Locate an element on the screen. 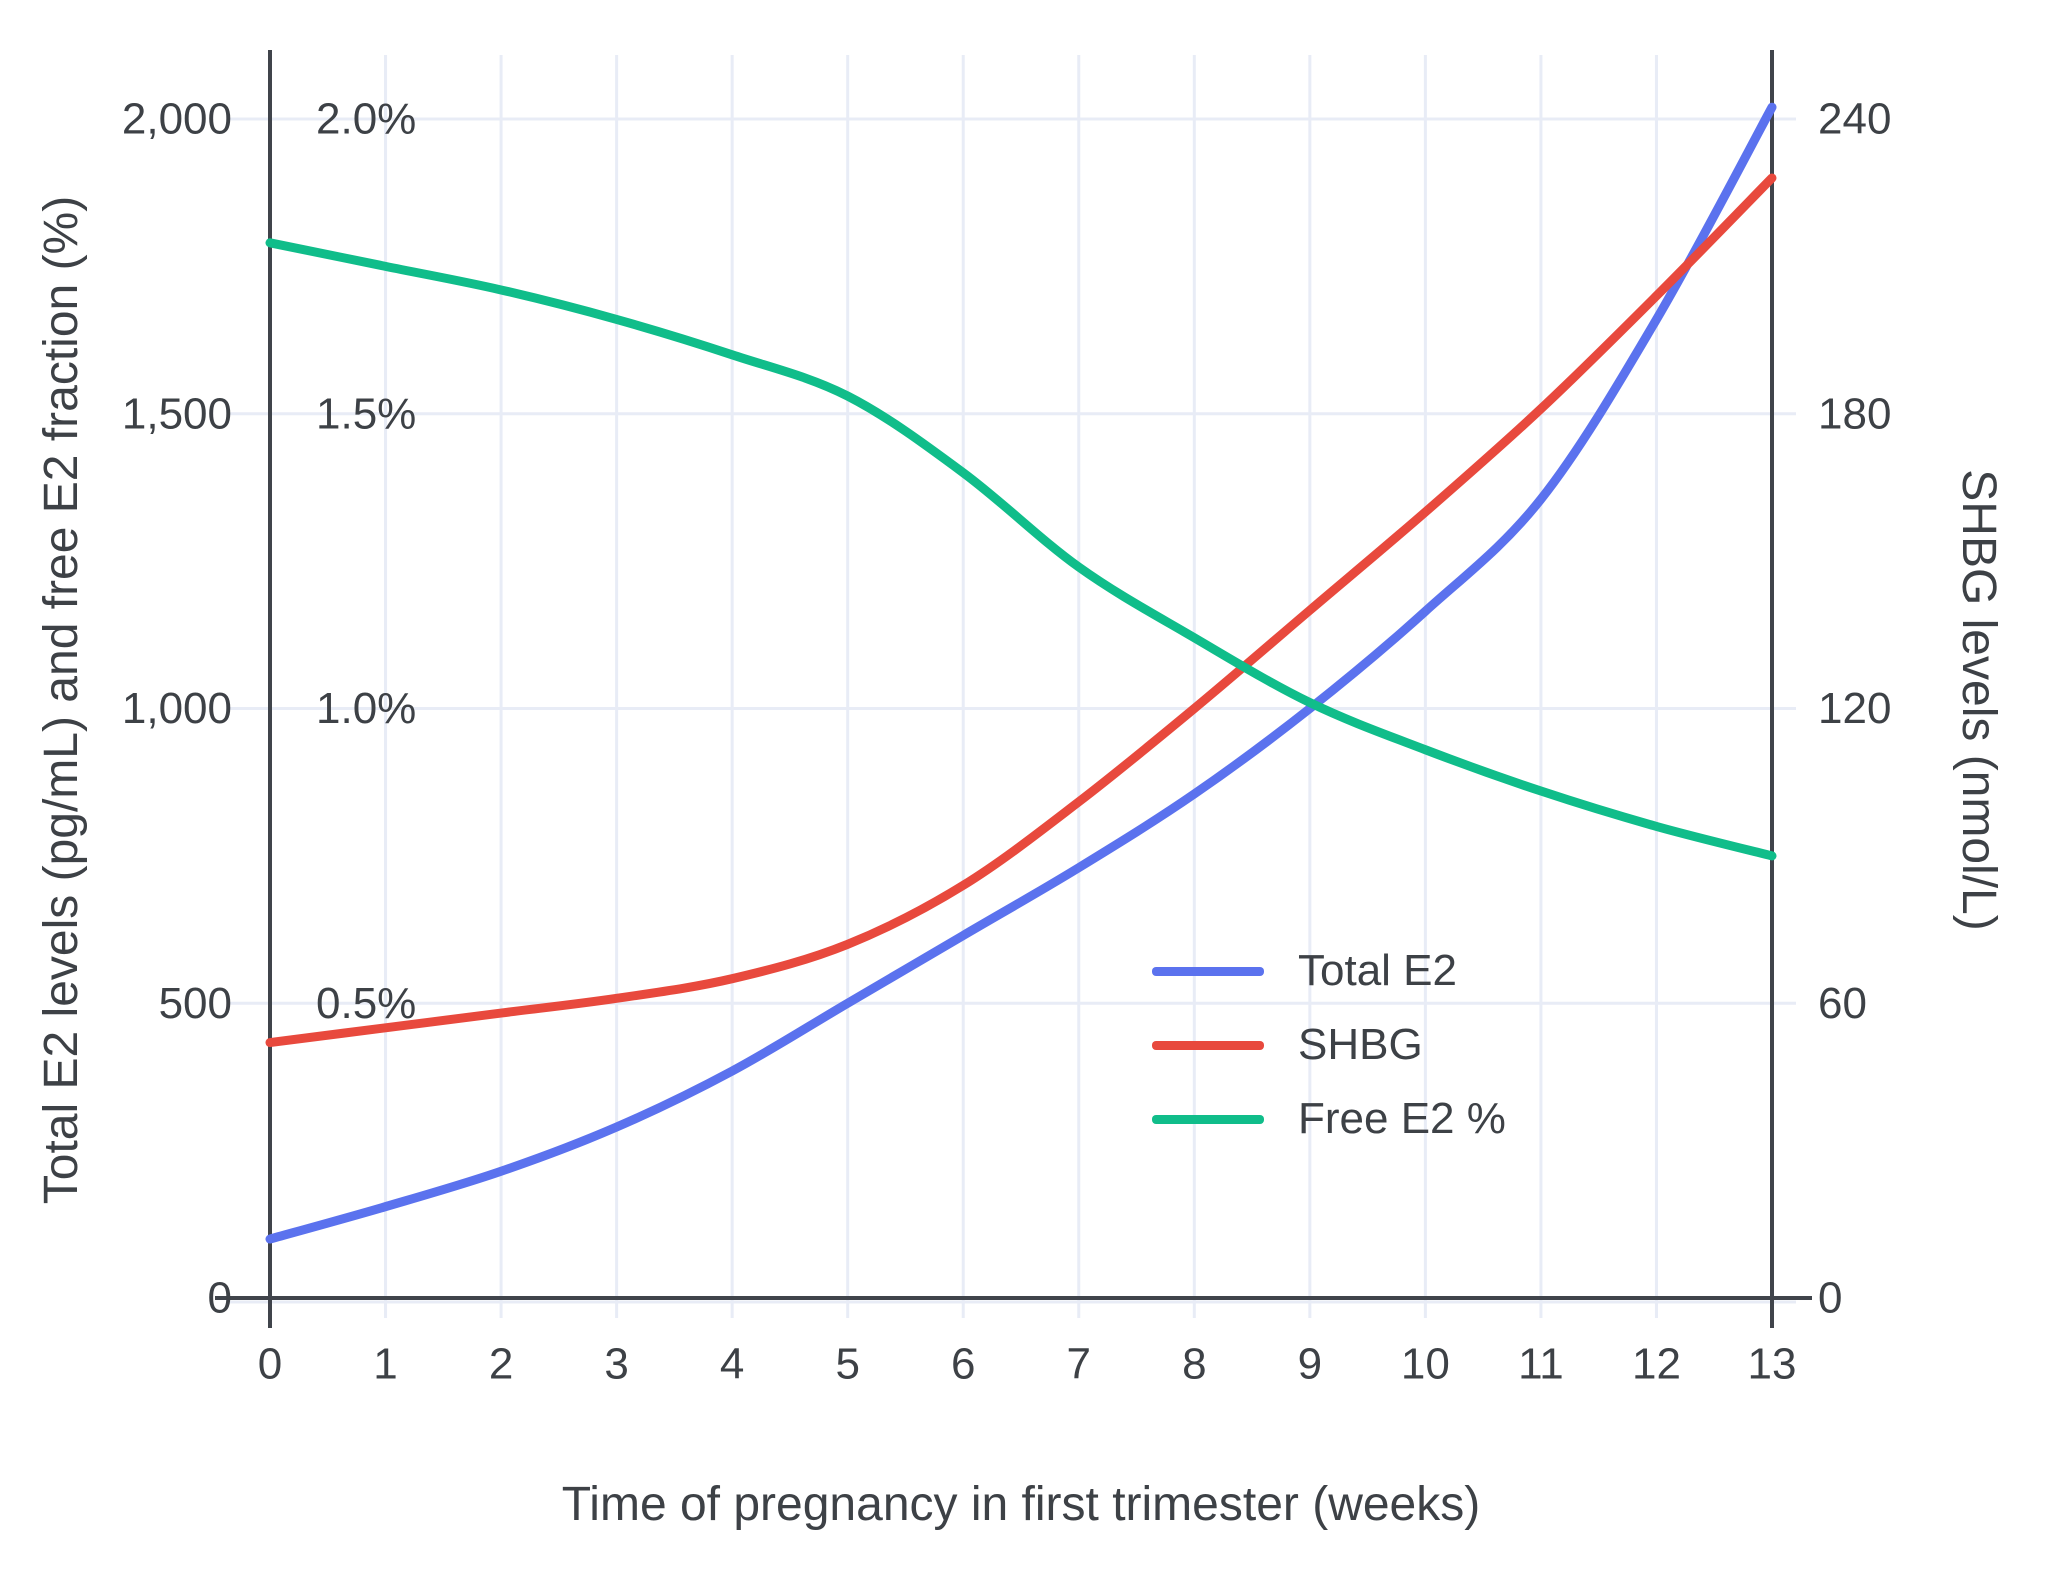  right-tick-label-120: 120 is located at coordinates (1854, 708).